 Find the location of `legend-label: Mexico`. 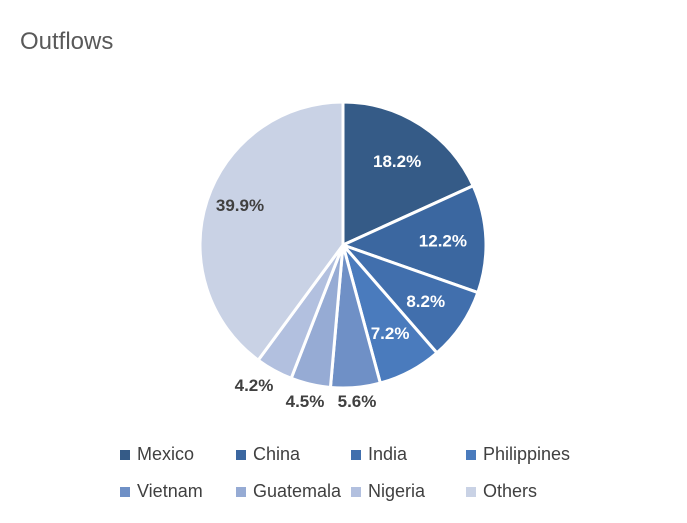

legend-label: Mexico is located at coordinates (166, 454).